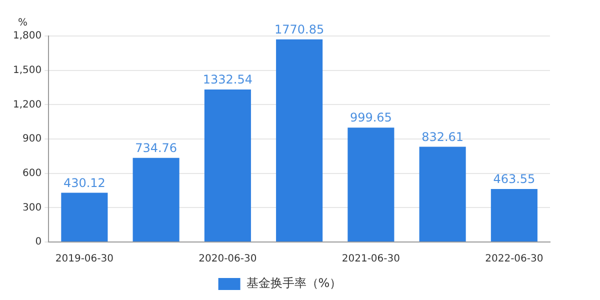  Describe the element at coordinates (514, 259) in the screenshot. I see `x-tick-label: 2022-06-30` at that location.